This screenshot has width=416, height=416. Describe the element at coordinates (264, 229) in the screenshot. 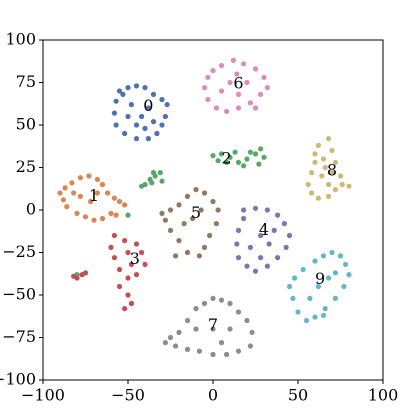

I see `cluster-label: 4` at that location.